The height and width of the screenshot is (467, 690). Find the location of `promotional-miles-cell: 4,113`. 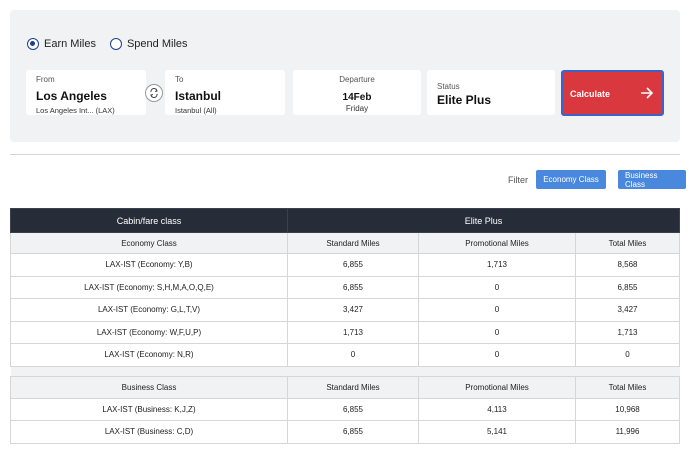

promotional-miles-cell: 4,113 is located at coordinates (497, 409).